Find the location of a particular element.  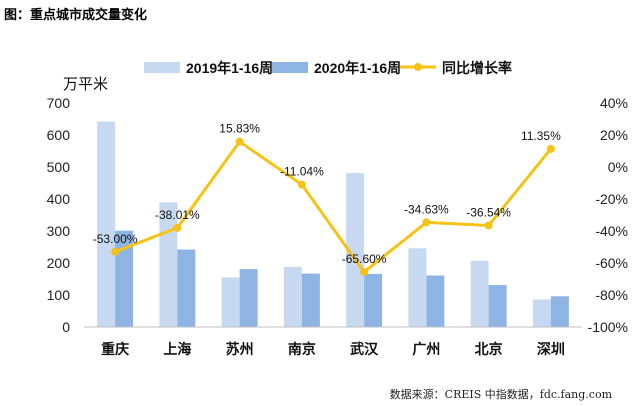

legend-label-2020: 2020年1-16周 is located at coordinates (357, 68).